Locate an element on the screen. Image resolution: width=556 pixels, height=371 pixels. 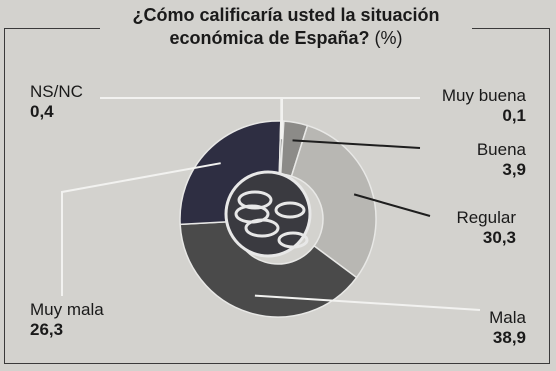
leader-mala is located at coordinates (367, 302).